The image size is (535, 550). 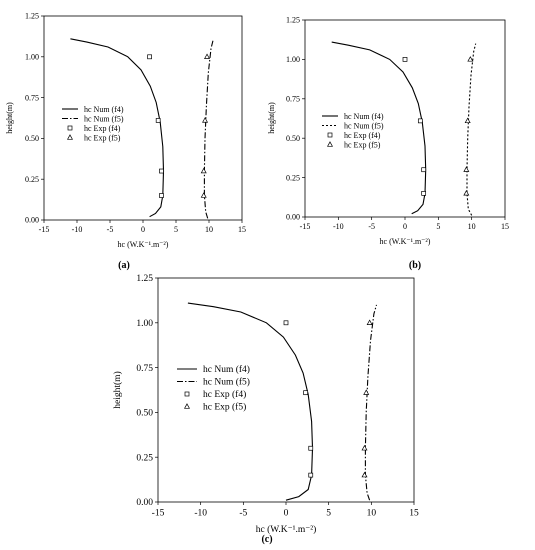 What do you see at coordinates (124, 265) in the screenshot?
I see `panel-label: (a)` at bounding box center [124, 265].